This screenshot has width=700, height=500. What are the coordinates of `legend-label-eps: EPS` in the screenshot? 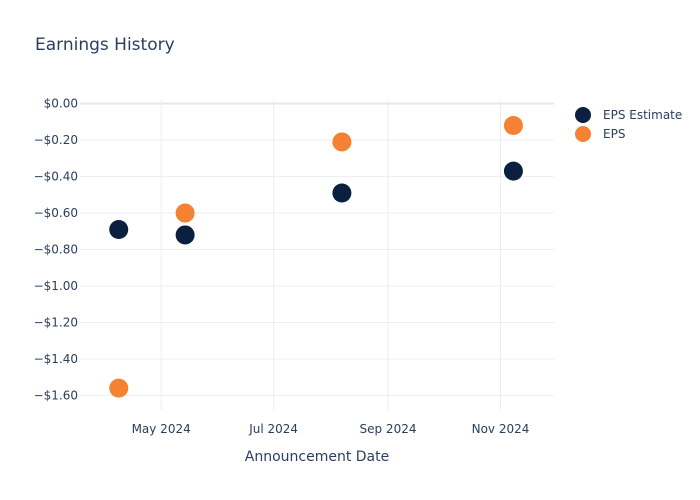 It's located at (614, 134).